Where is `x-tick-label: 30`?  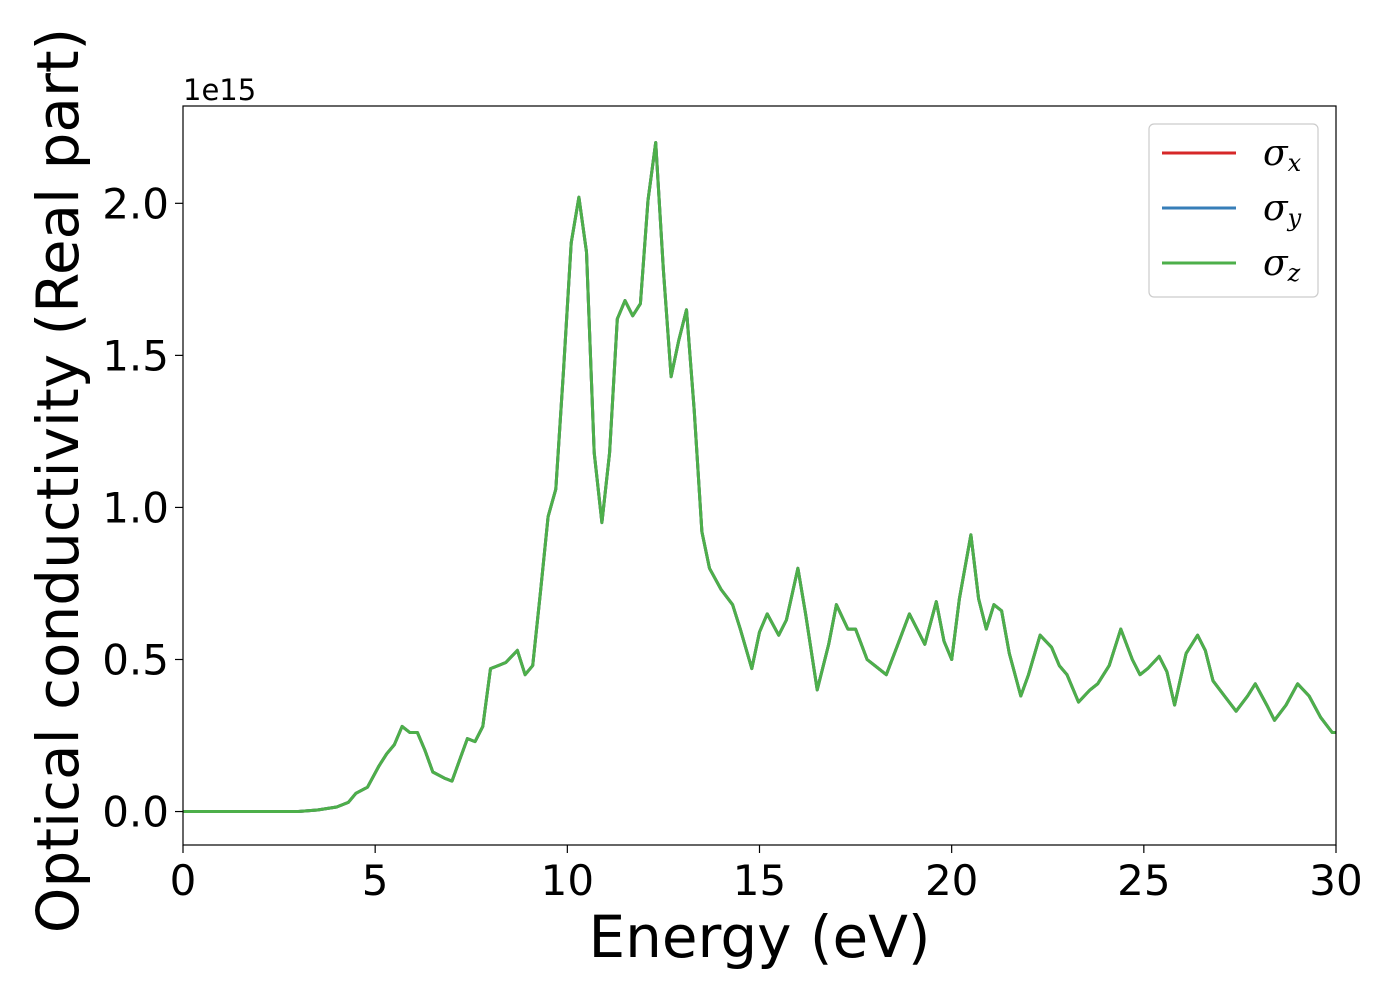 x-tick-label: 30 is located at coordinates (1335, 880).